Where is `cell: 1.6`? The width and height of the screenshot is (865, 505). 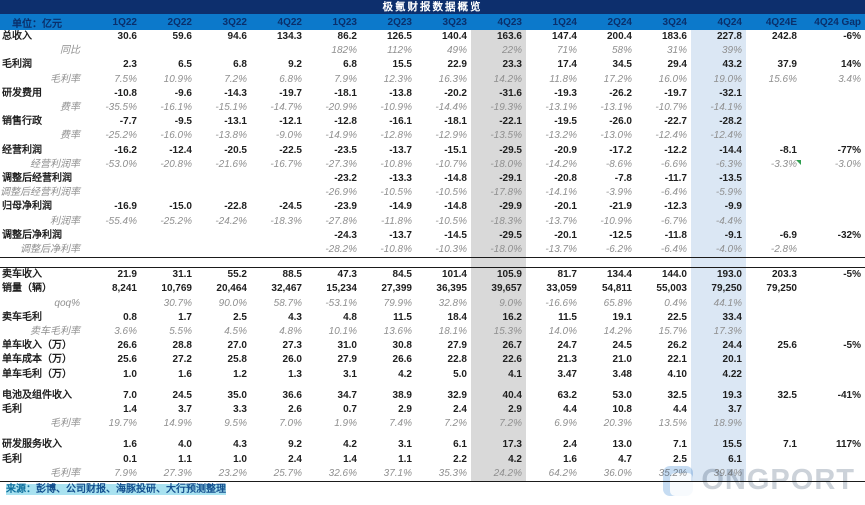
cell: 1.6 is located at coordinates (130, 445).